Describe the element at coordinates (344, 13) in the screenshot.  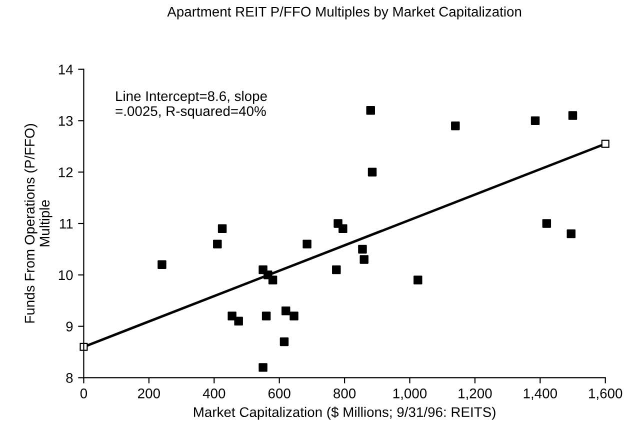
I see `chart-title: Apartment REIT P/FFO Multiples by Market Capitalization` at that location.